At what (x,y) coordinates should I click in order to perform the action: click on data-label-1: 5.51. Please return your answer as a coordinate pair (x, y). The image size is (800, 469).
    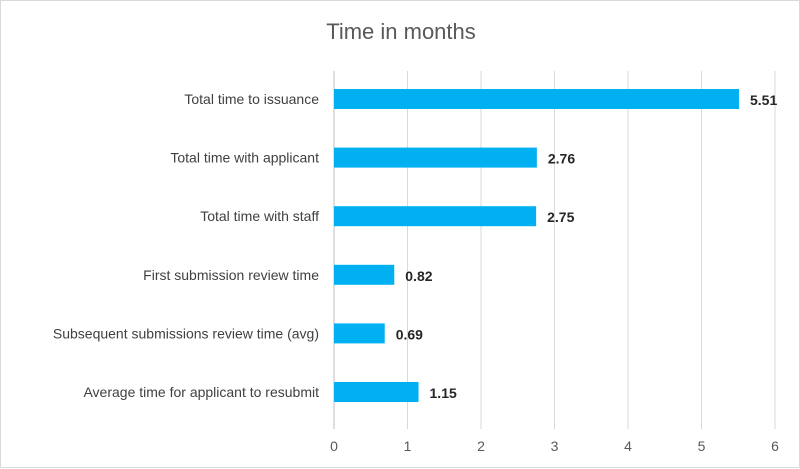
    Looking at the image, I should click on (763, 100).